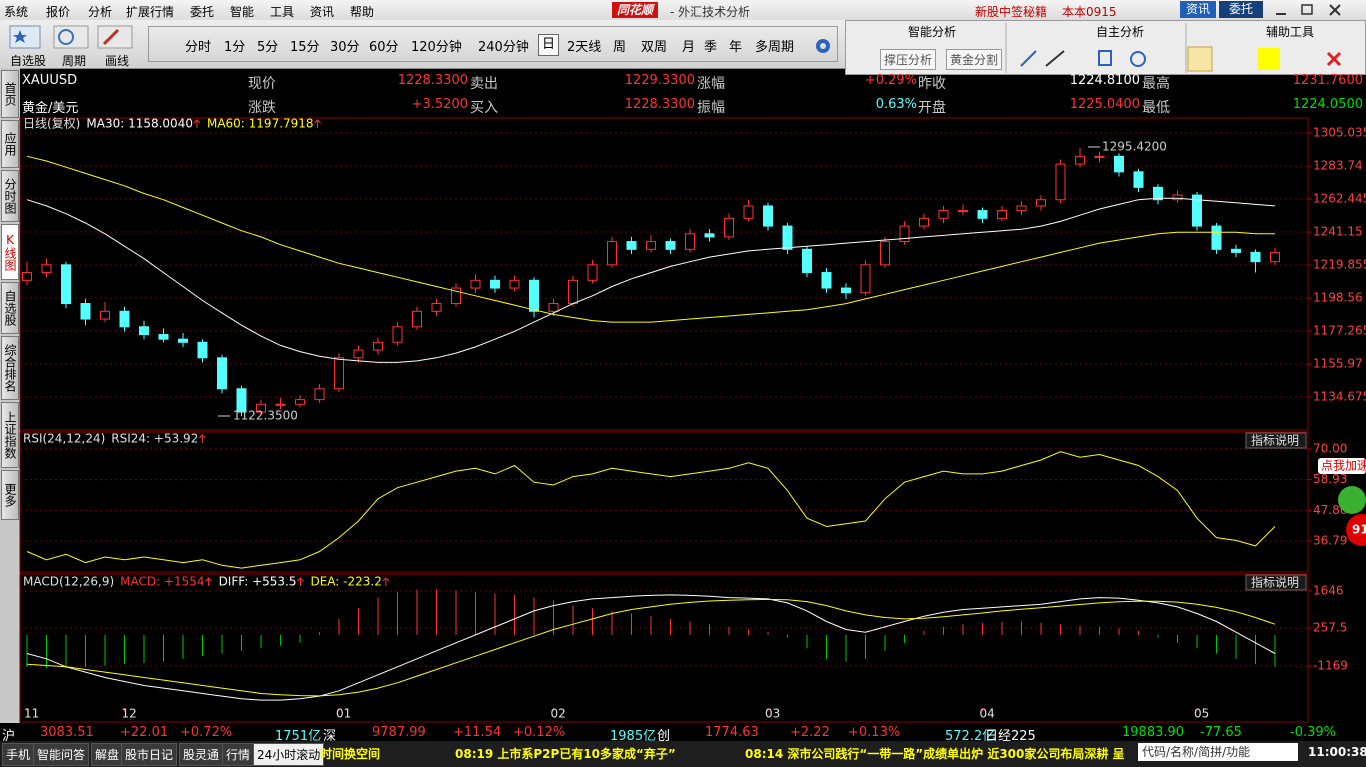 This screenshot has width=1366, height=767. I want to click on y-tick-label: 1283.74, so click(1338, 166).